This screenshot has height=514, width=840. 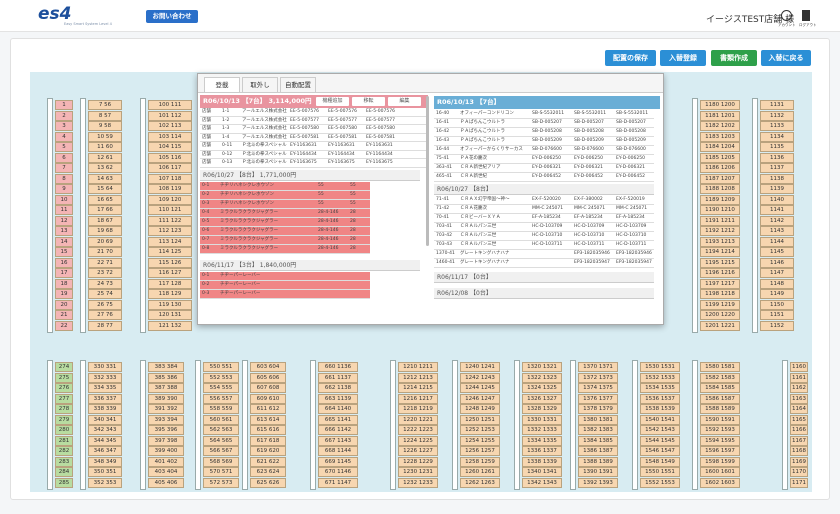 I want to click on machine-cell: 19 68, so click(x=105, y=231).